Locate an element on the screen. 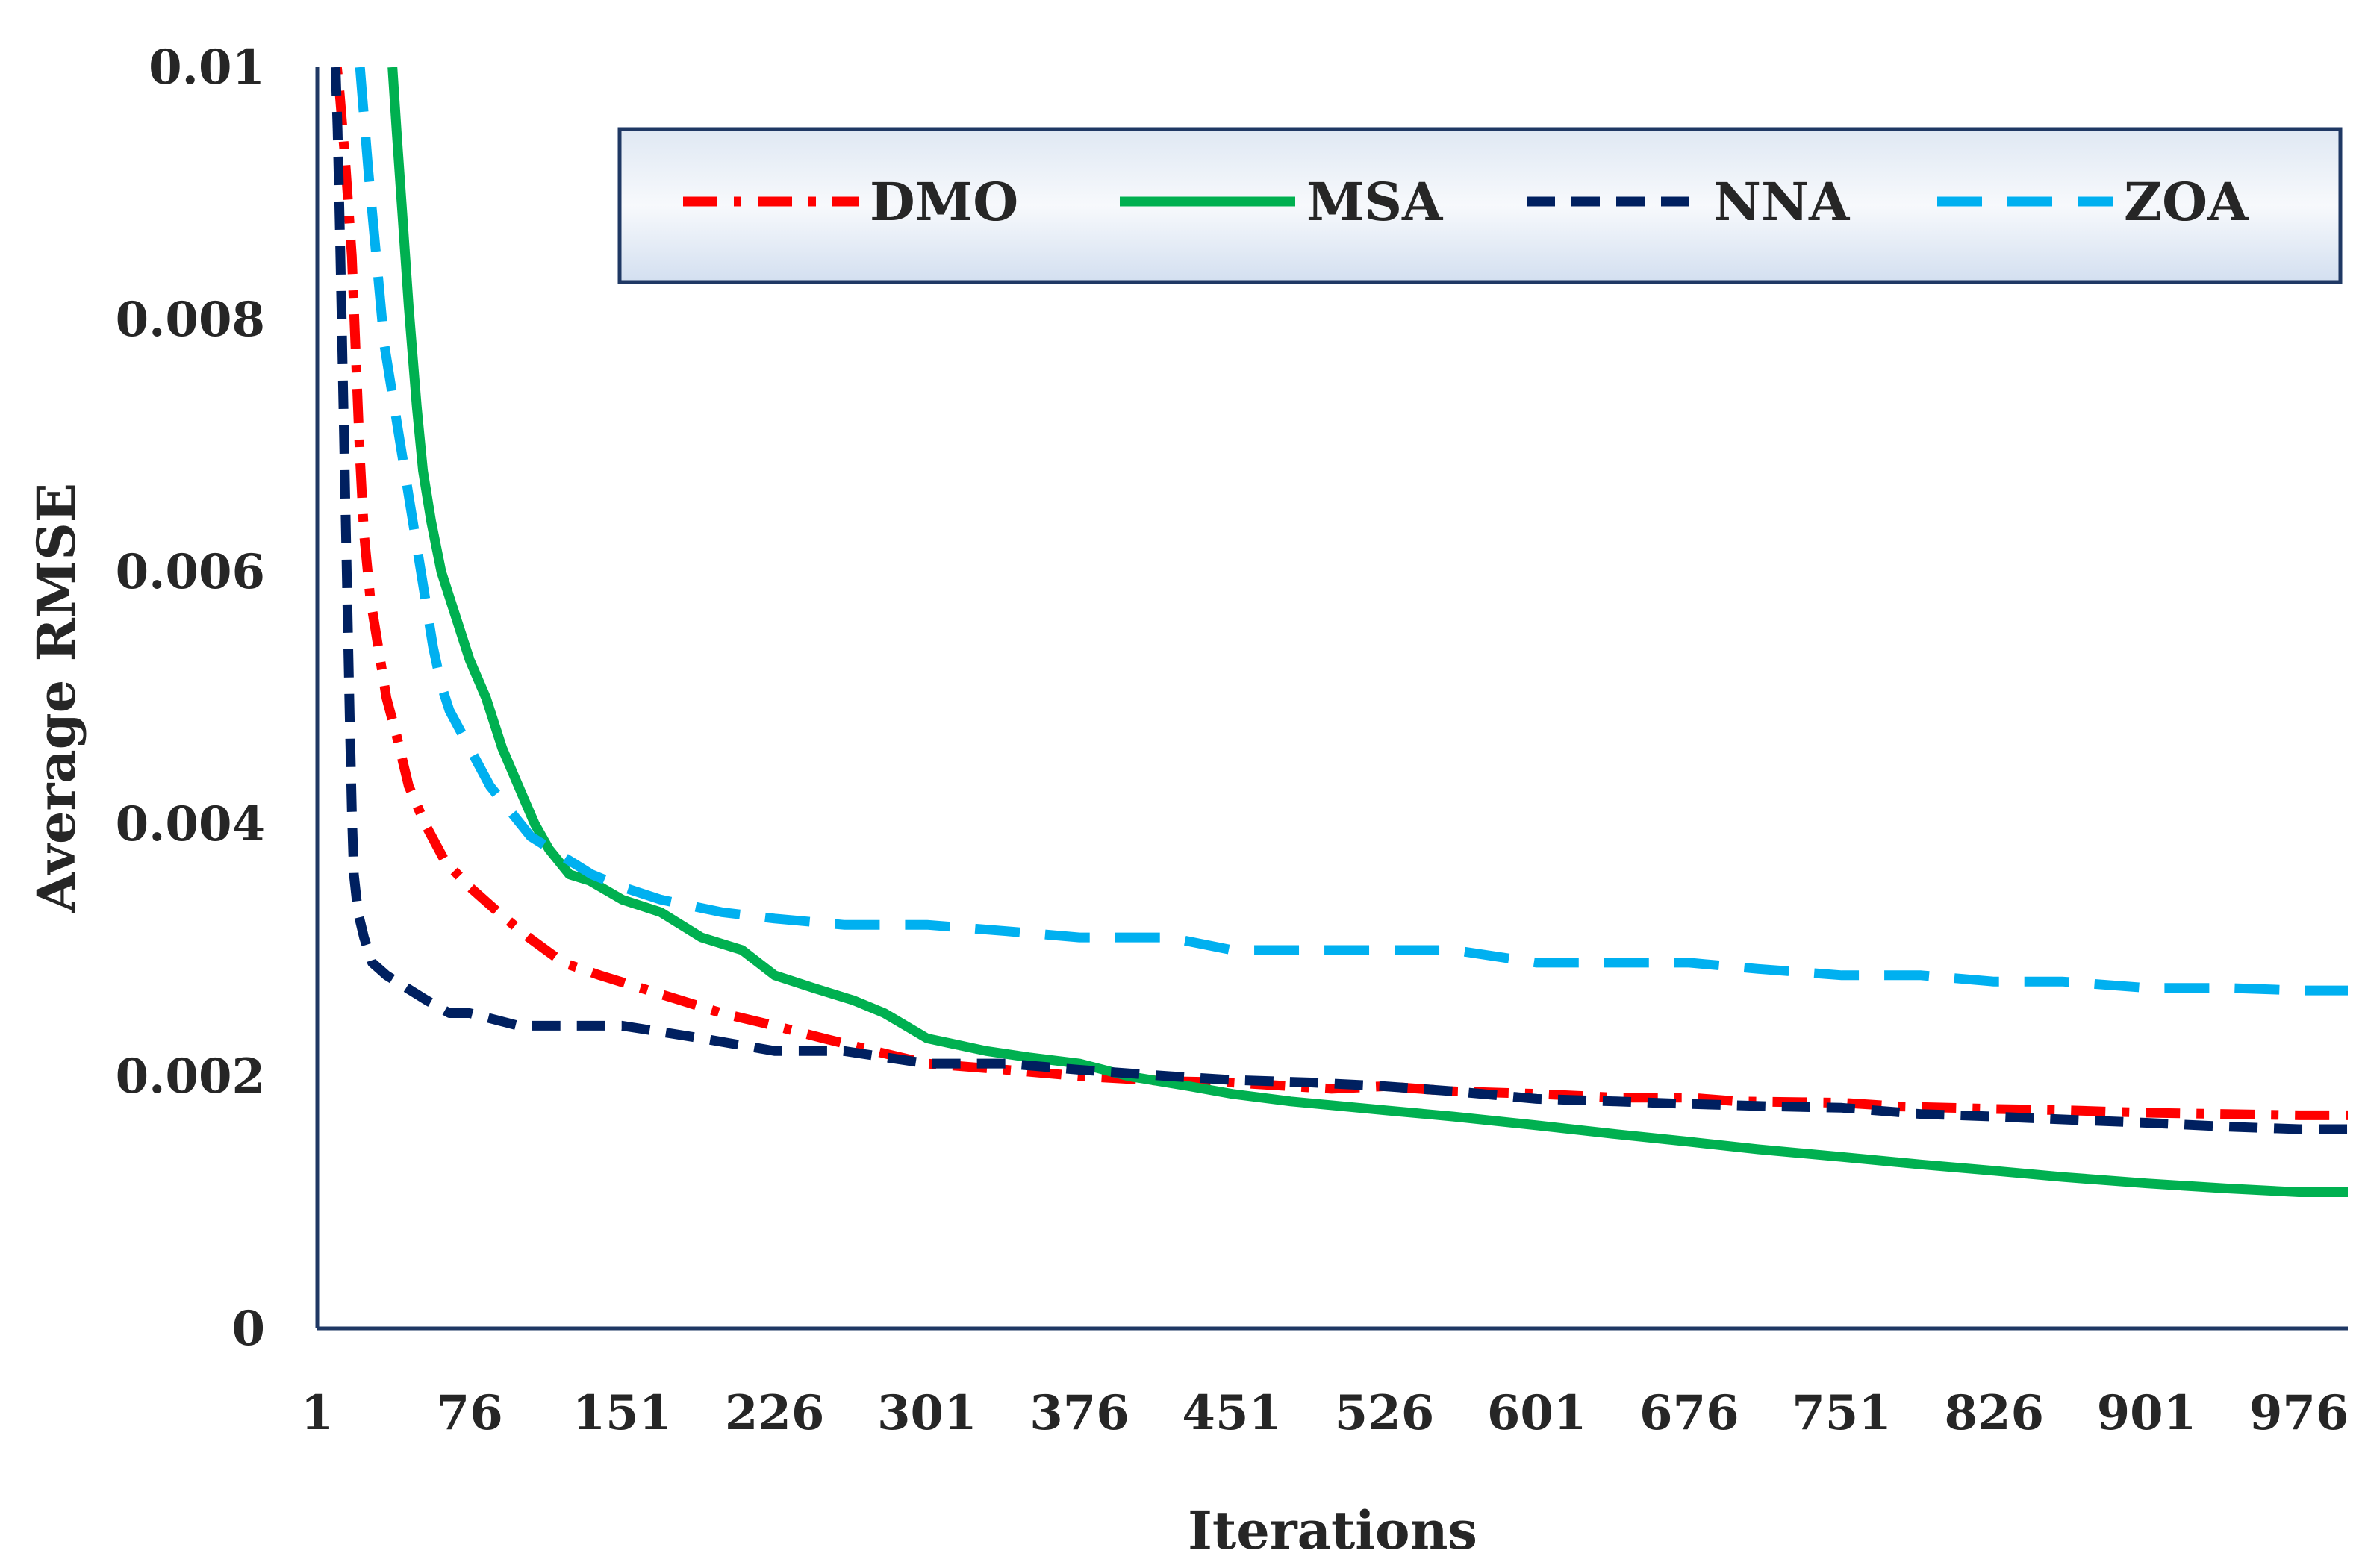 The height and width of the screenshot is (1568, 2362). x-tick-label: 226 is located at coordinates (775, 1413).